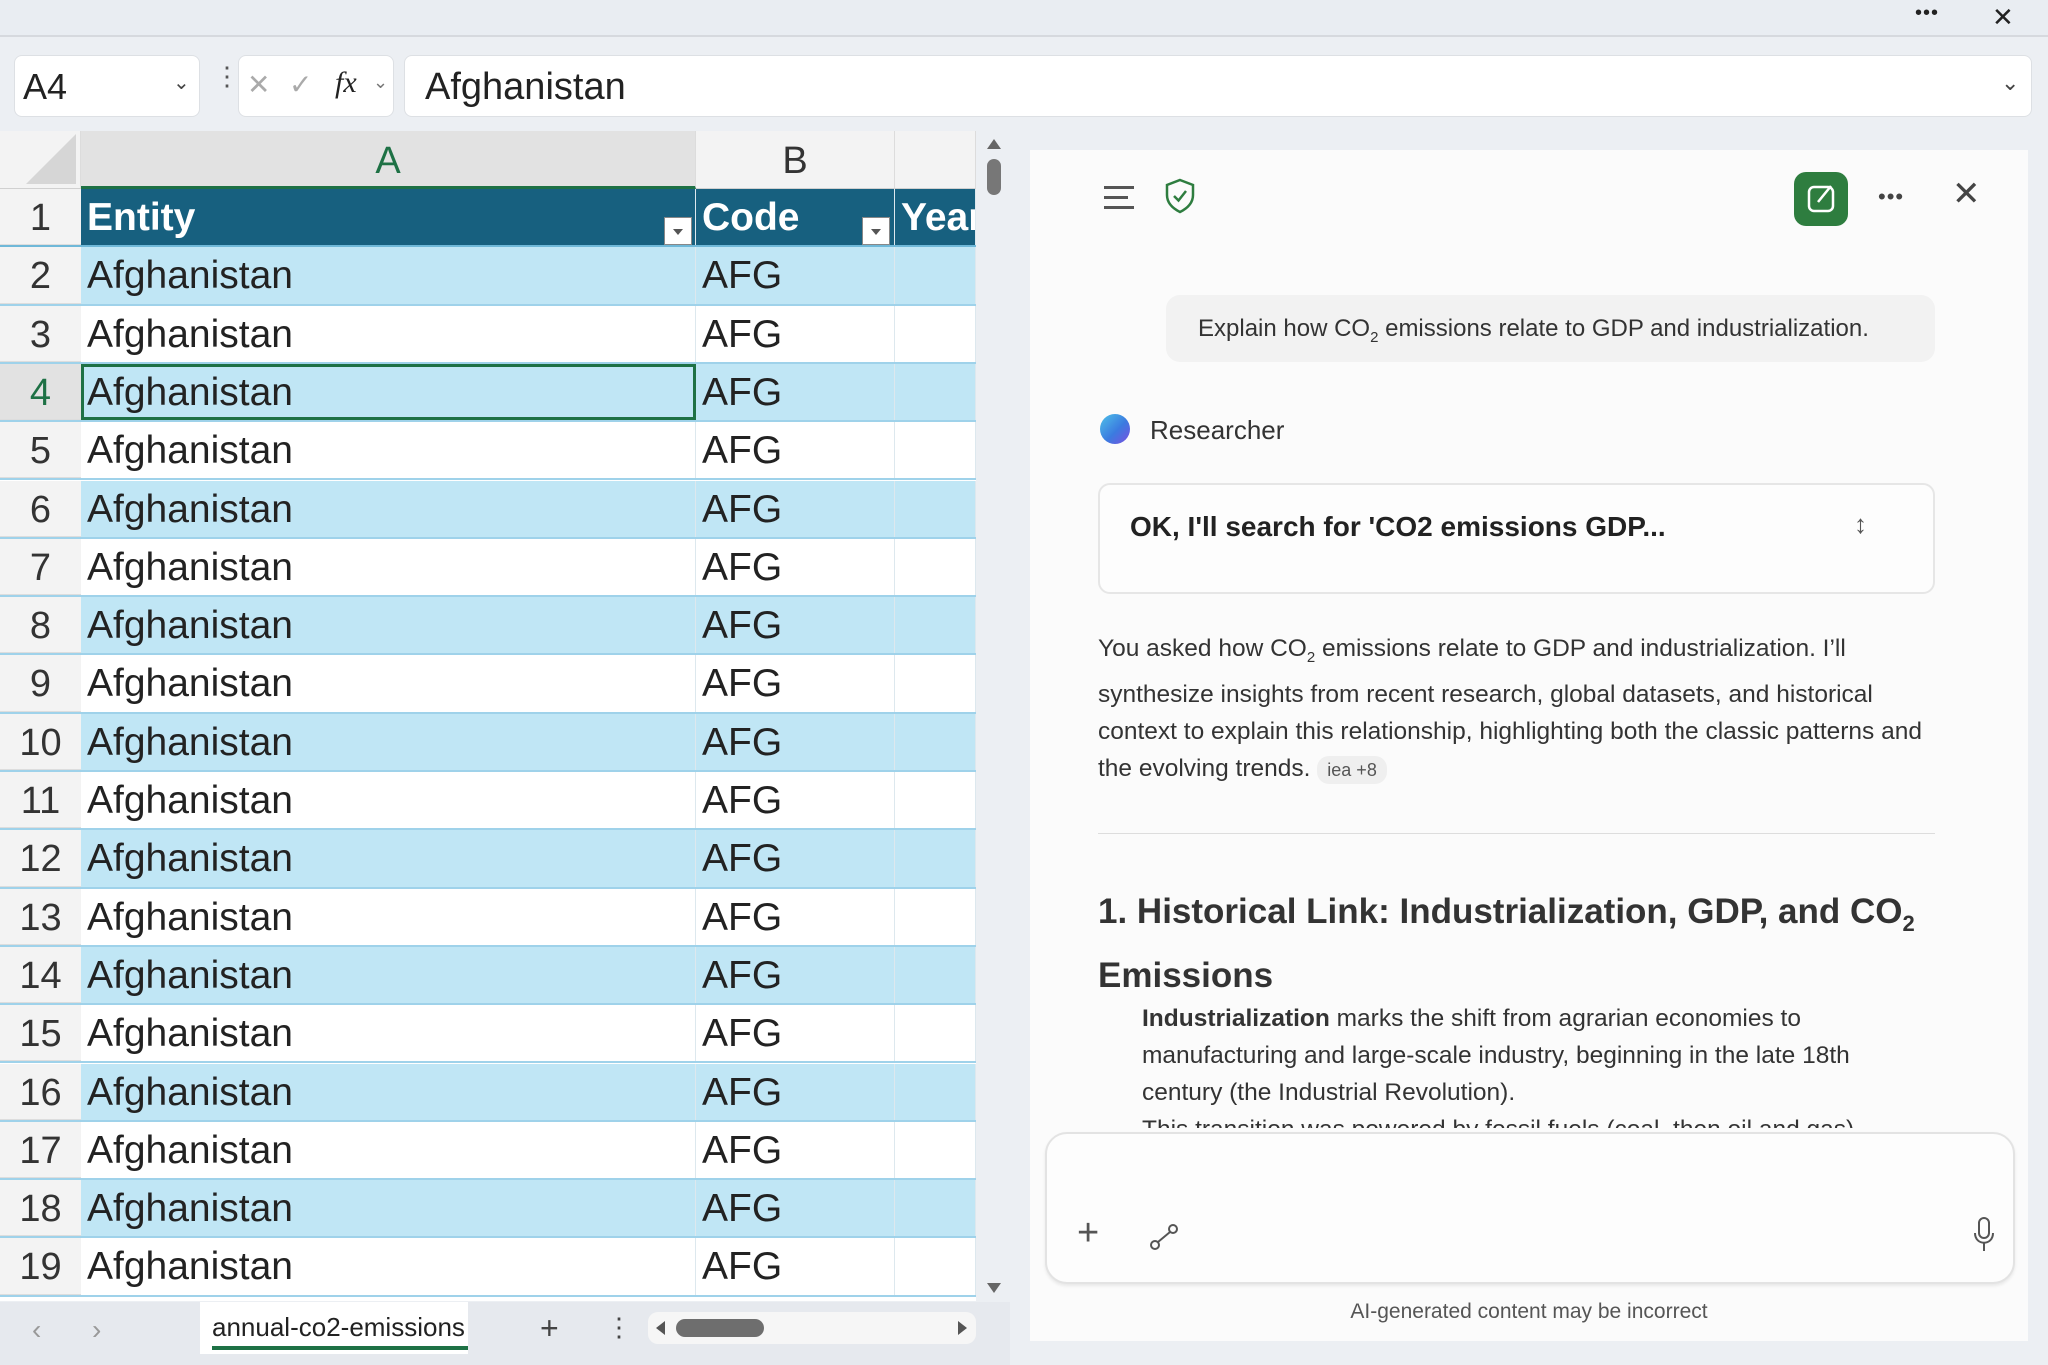 The height and width of the screenshot is (1365, 2048). What do you see at coordinates (1821, 199) in the screenshot?
I see `new-chat-button` at bounding box center [1821, 199].